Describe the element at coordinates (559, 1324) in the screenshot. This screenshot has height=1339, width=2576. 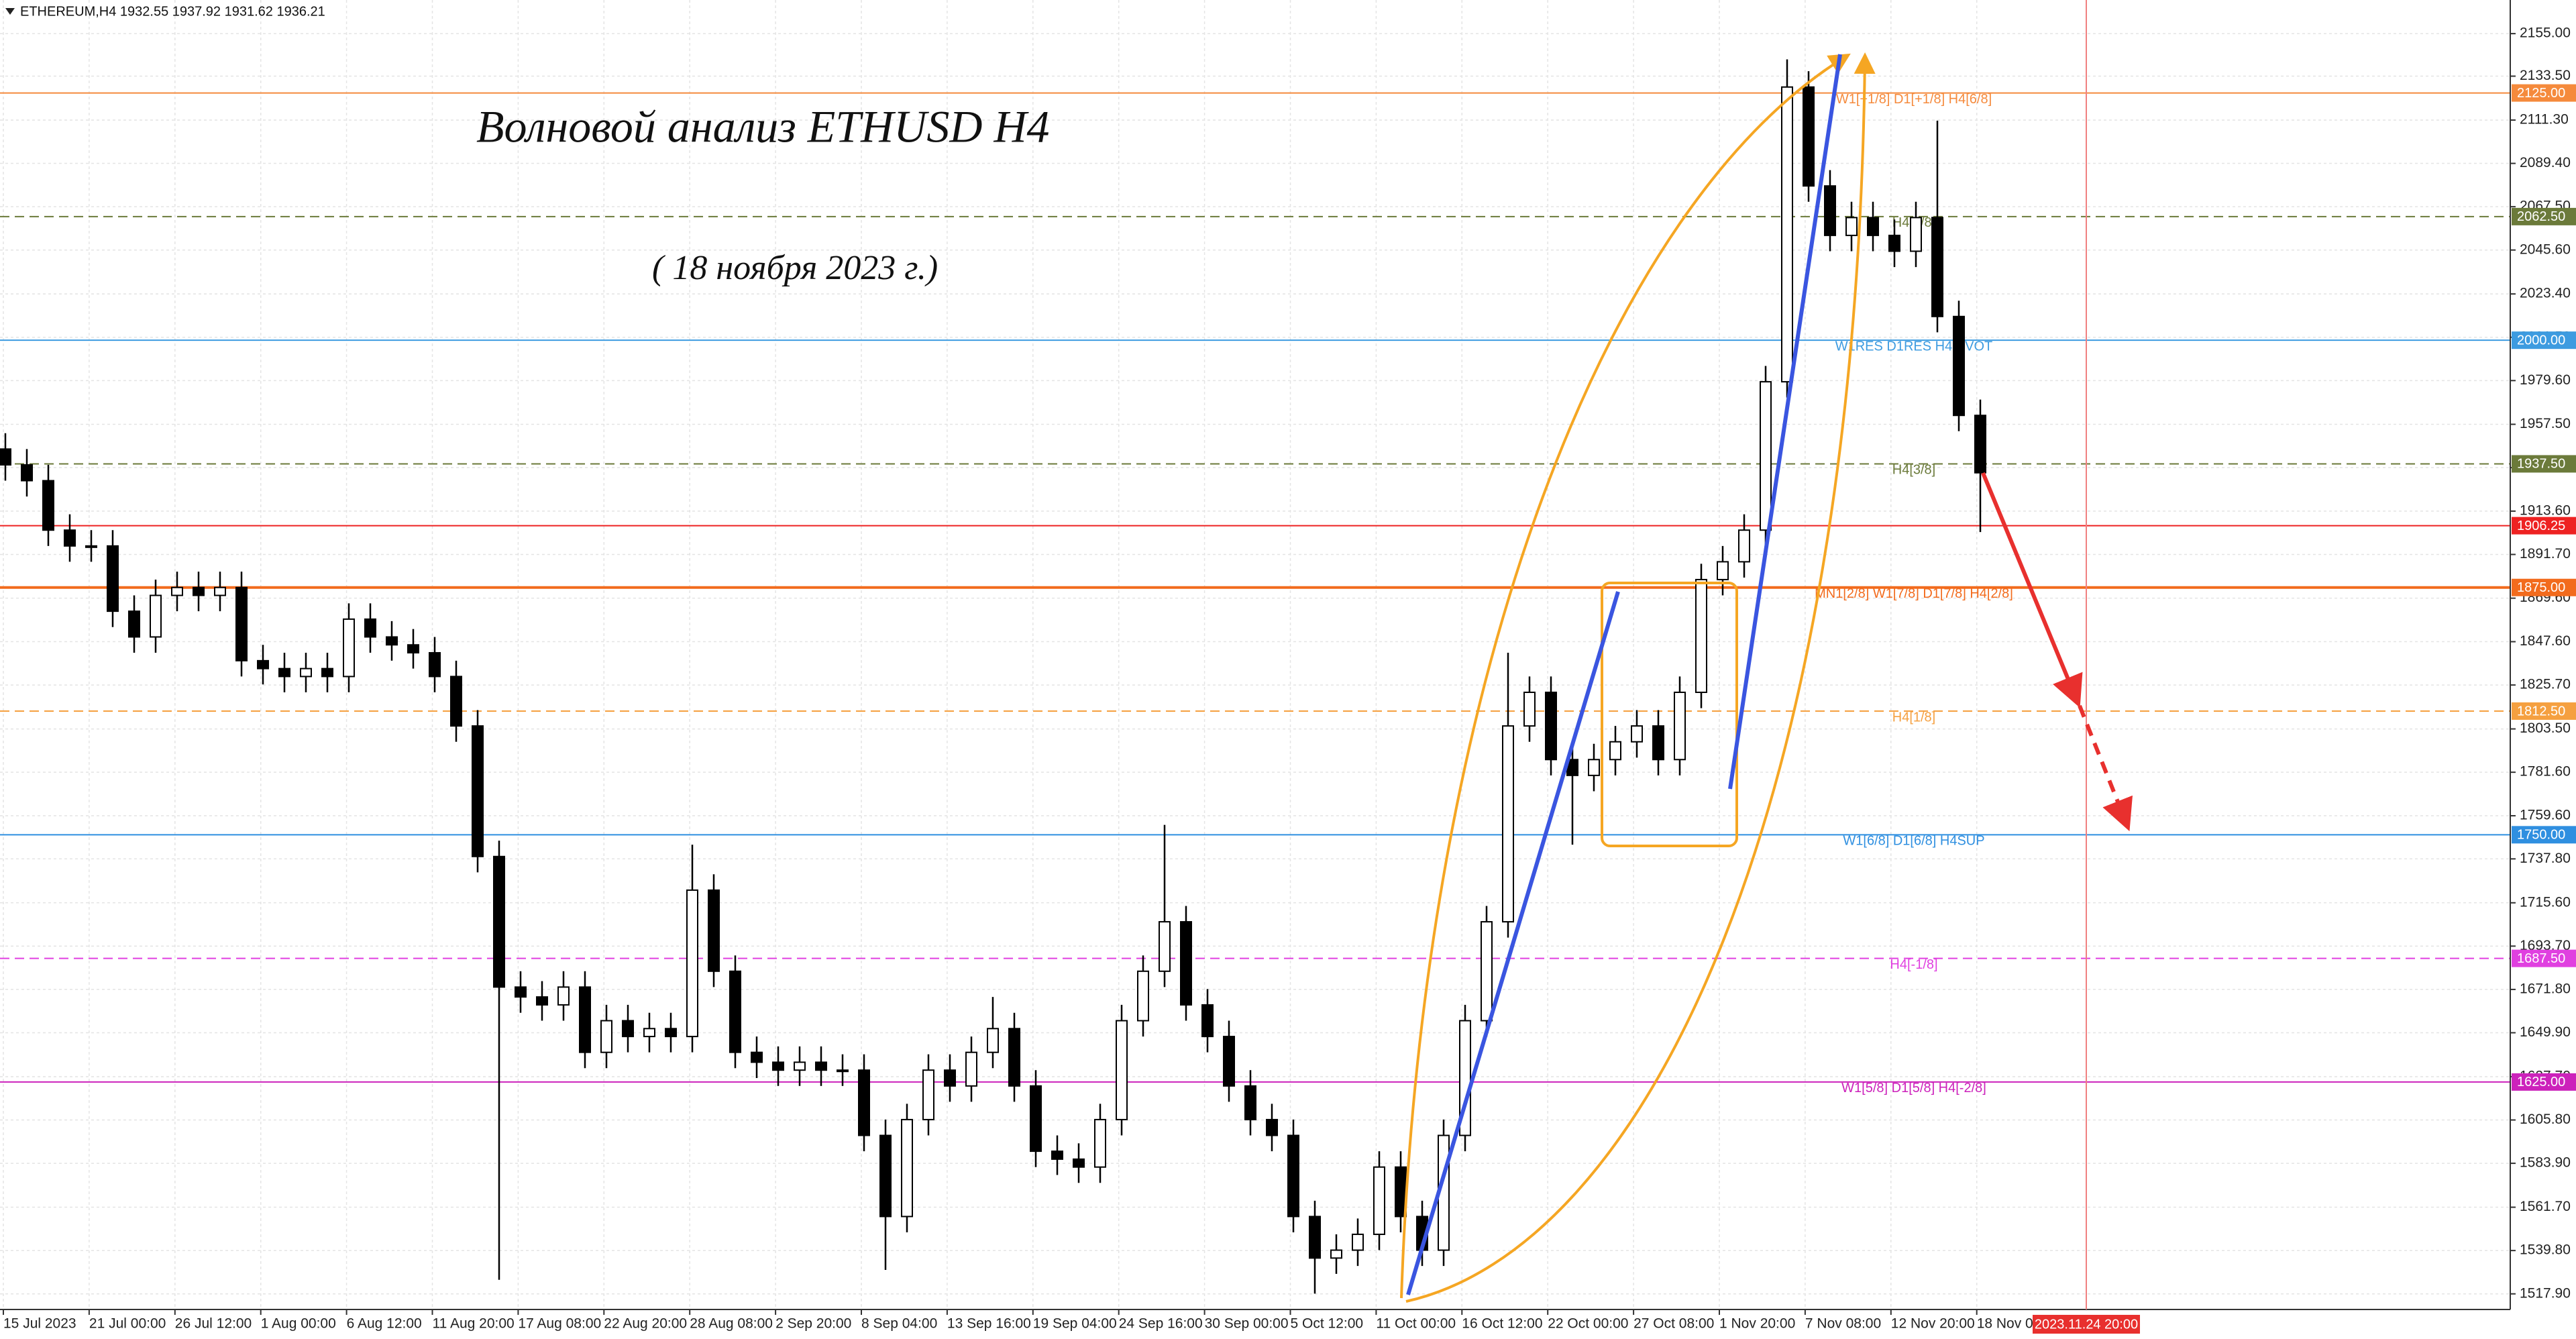
I see `x-tick-label: 17 Aug 08:00` at that location.